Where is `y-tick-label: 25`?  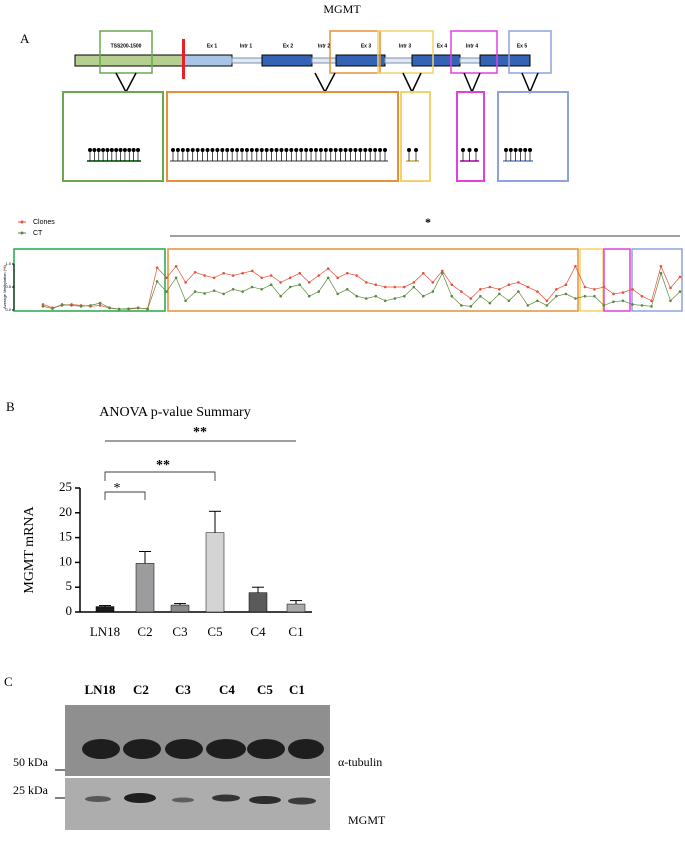 y-tick-label: 25 is located at coordinates (65, 486).